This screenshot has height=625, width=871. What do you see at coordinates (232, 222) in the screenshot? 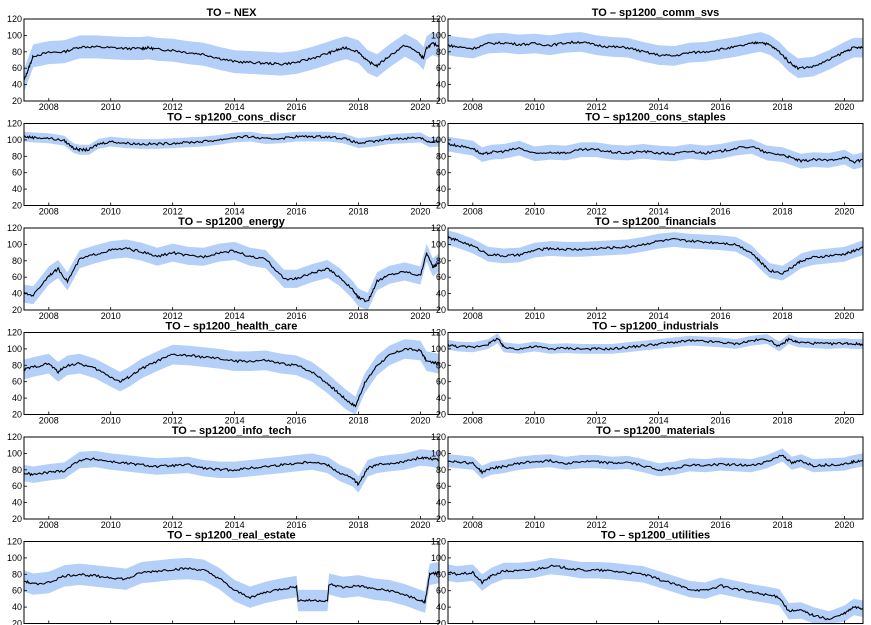
I see `subplot-title: TO – sp1200_energy` at bounding box center [232, 222].